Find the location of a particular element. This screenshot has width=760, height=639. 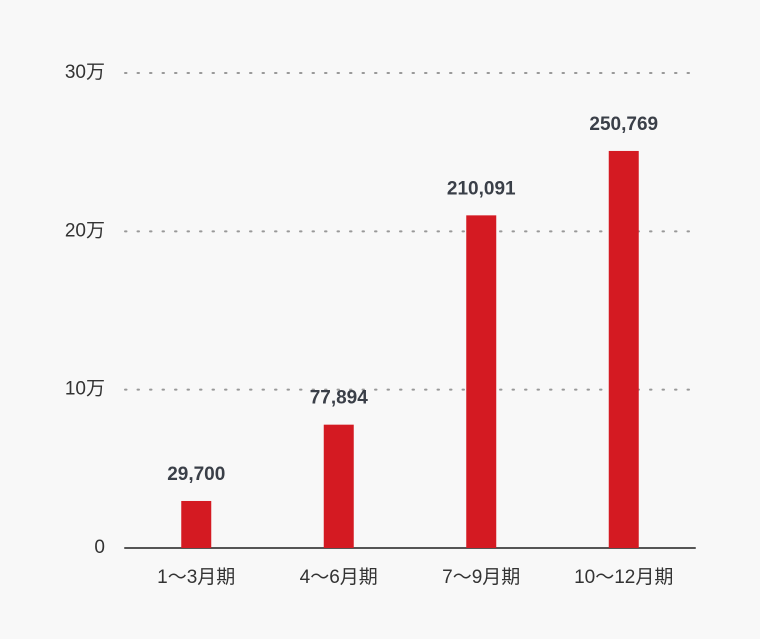

y-tick-label: 20万 is located at coordinates (85, 230).